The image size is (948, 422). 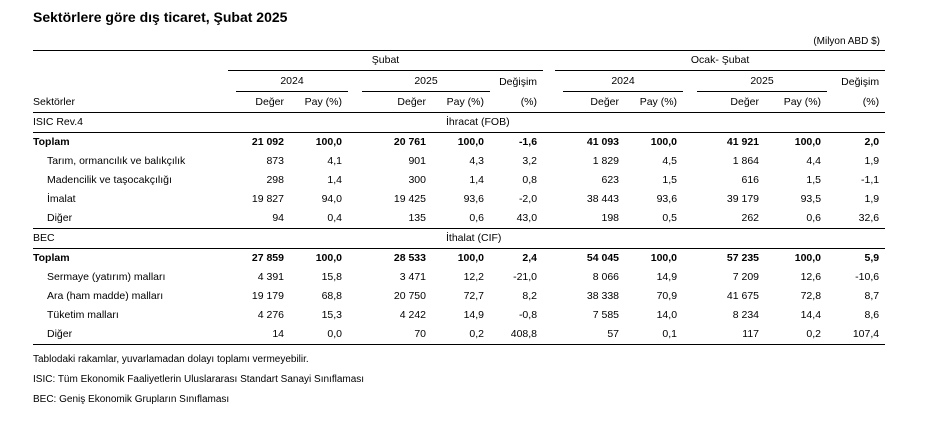 I want to click on table-row: Diğer 14 0,0 70 0,2 408,8 57 0,1 117 0,2 107,4, so click(x=459, y=335).